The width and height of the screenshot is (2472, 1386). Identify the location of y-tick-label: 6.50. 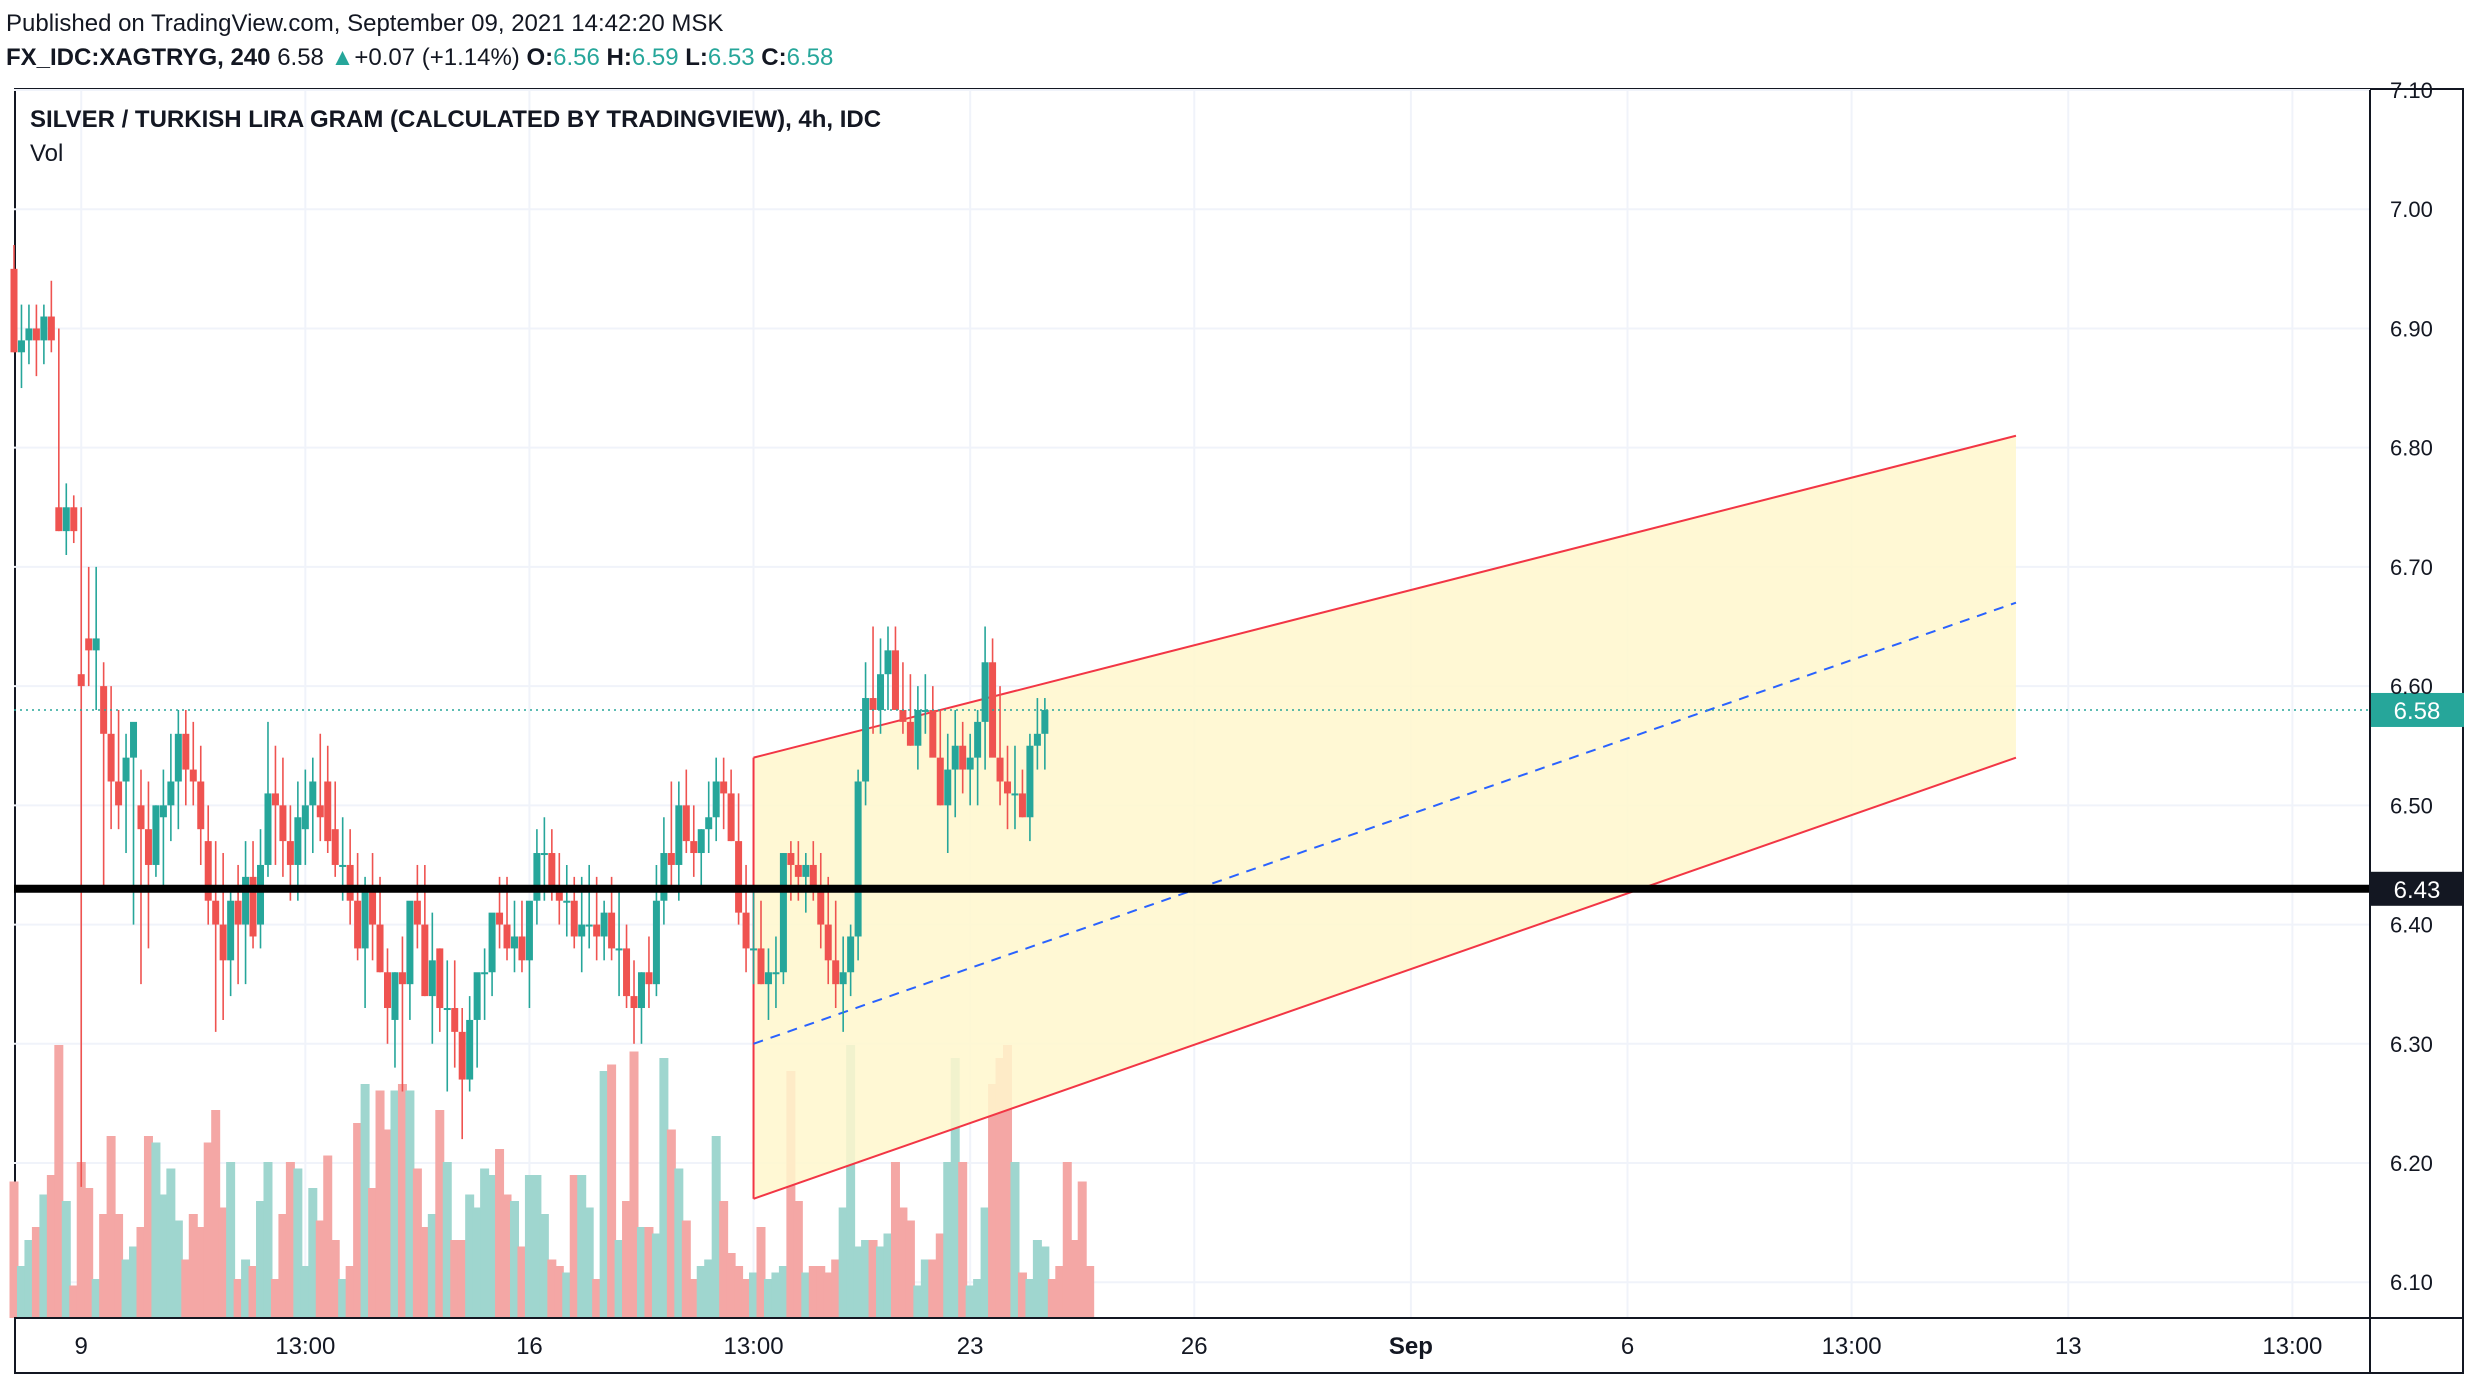
(2411, 805).